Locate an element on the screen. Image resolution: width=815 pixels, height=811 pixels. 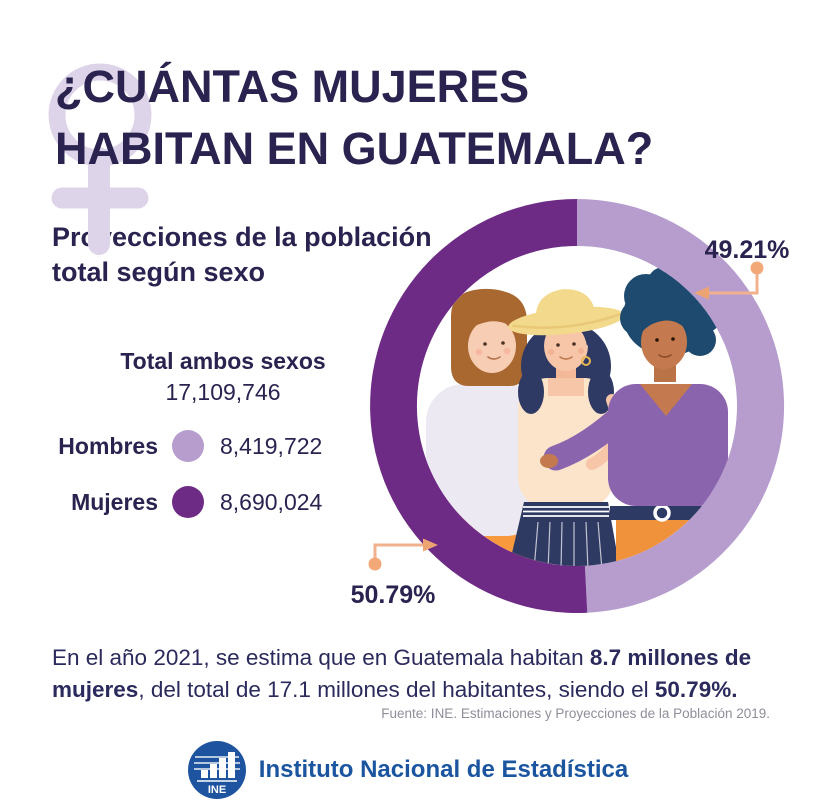
legend-value-mujeres: 8,690,024 is located at coordinates (271, 501).